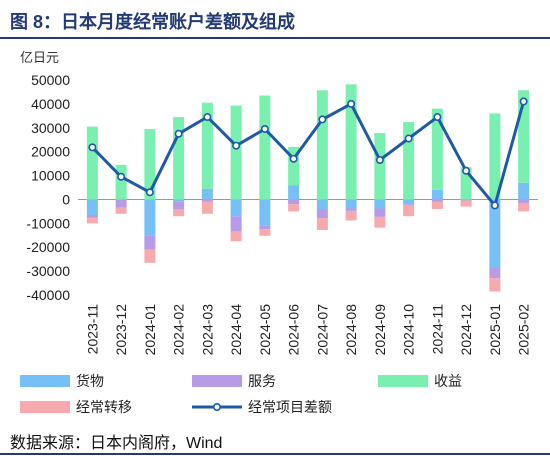 This screenshot has width=550, height=456. What do you see at coordinates (45, 407) in the screenshot?
I see `legend-swatch-transfers` at bounding box center [45, 407].